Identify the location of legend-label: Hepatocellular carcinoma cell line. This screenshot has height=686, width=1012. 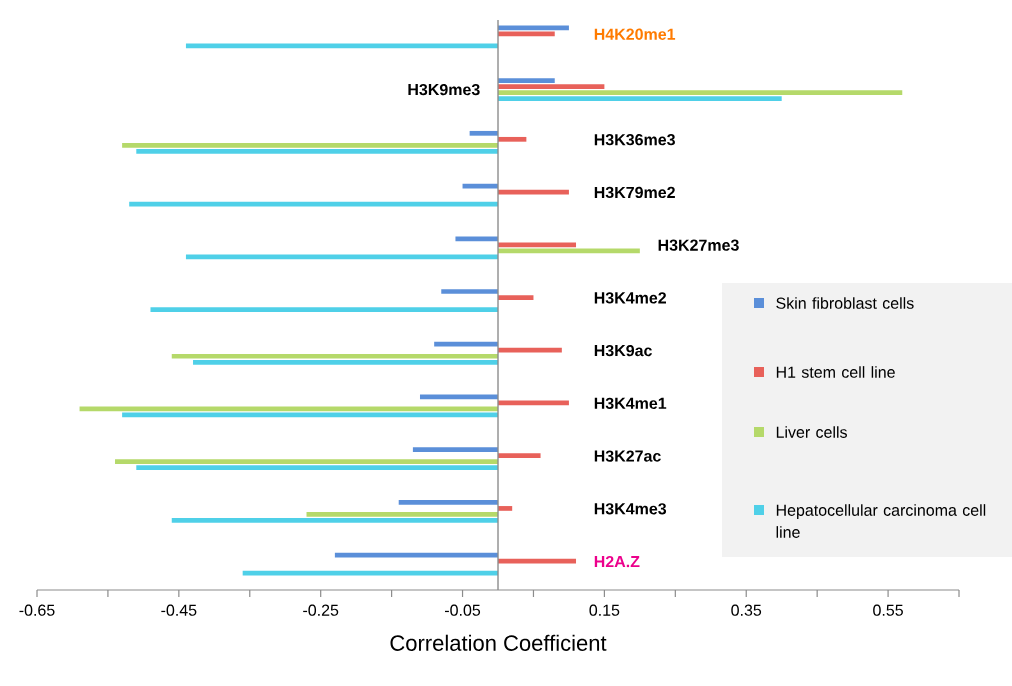
(881, 521).